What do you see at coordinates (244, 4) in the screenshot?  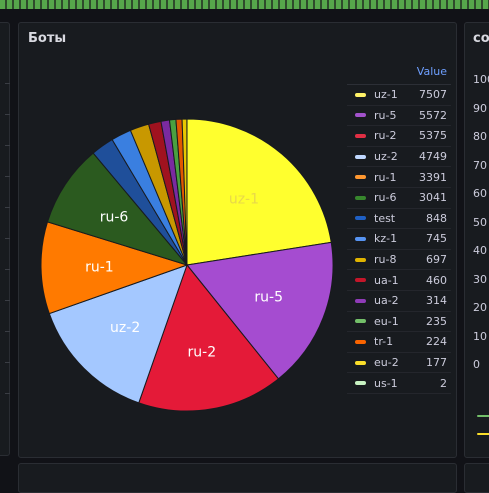 I see `top-status-strip` at bounding box center [244, 4].